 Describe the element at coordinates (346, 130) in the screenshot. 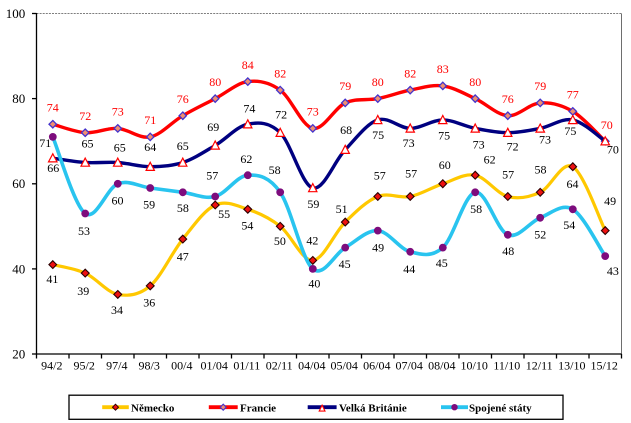

I see `svg-text: 68` at that location.